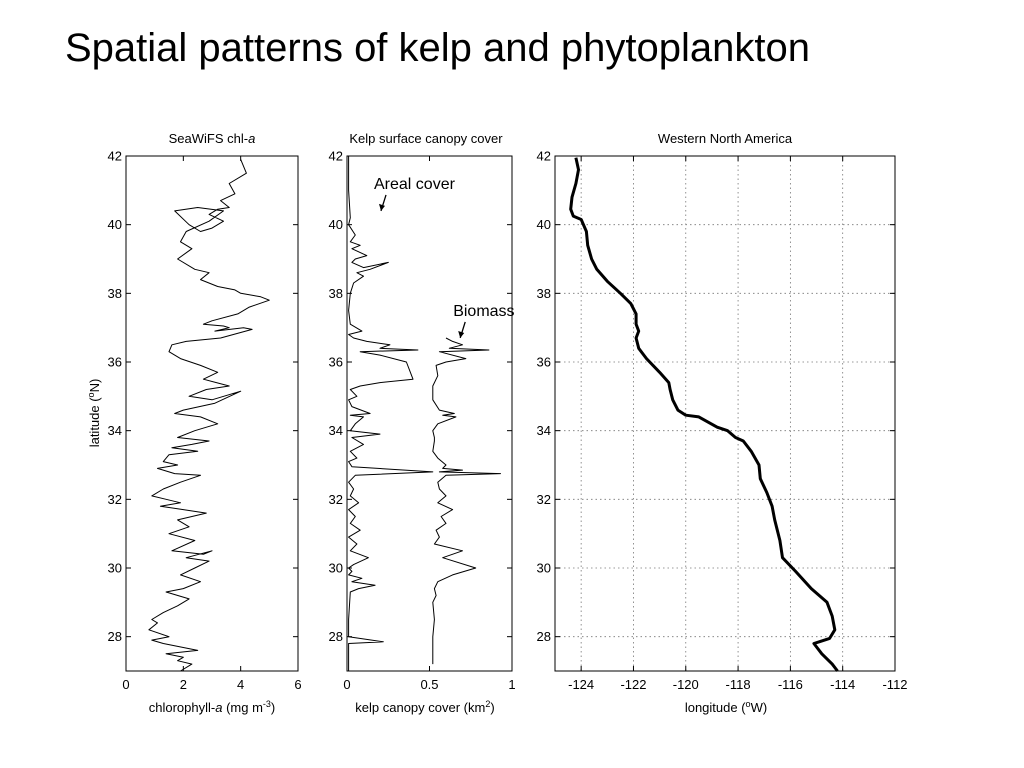  I want to click on map-x-tick-label: -122, so click(633, 684).